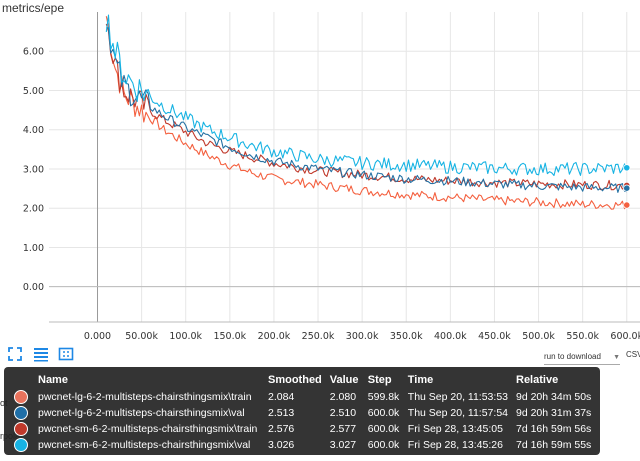 This screenshot has height=461, width=640. What do you see at coordinates (33, 130) in the screenshot?
I see `y-tick-label: 4.00` at bounding box center [33, 130].